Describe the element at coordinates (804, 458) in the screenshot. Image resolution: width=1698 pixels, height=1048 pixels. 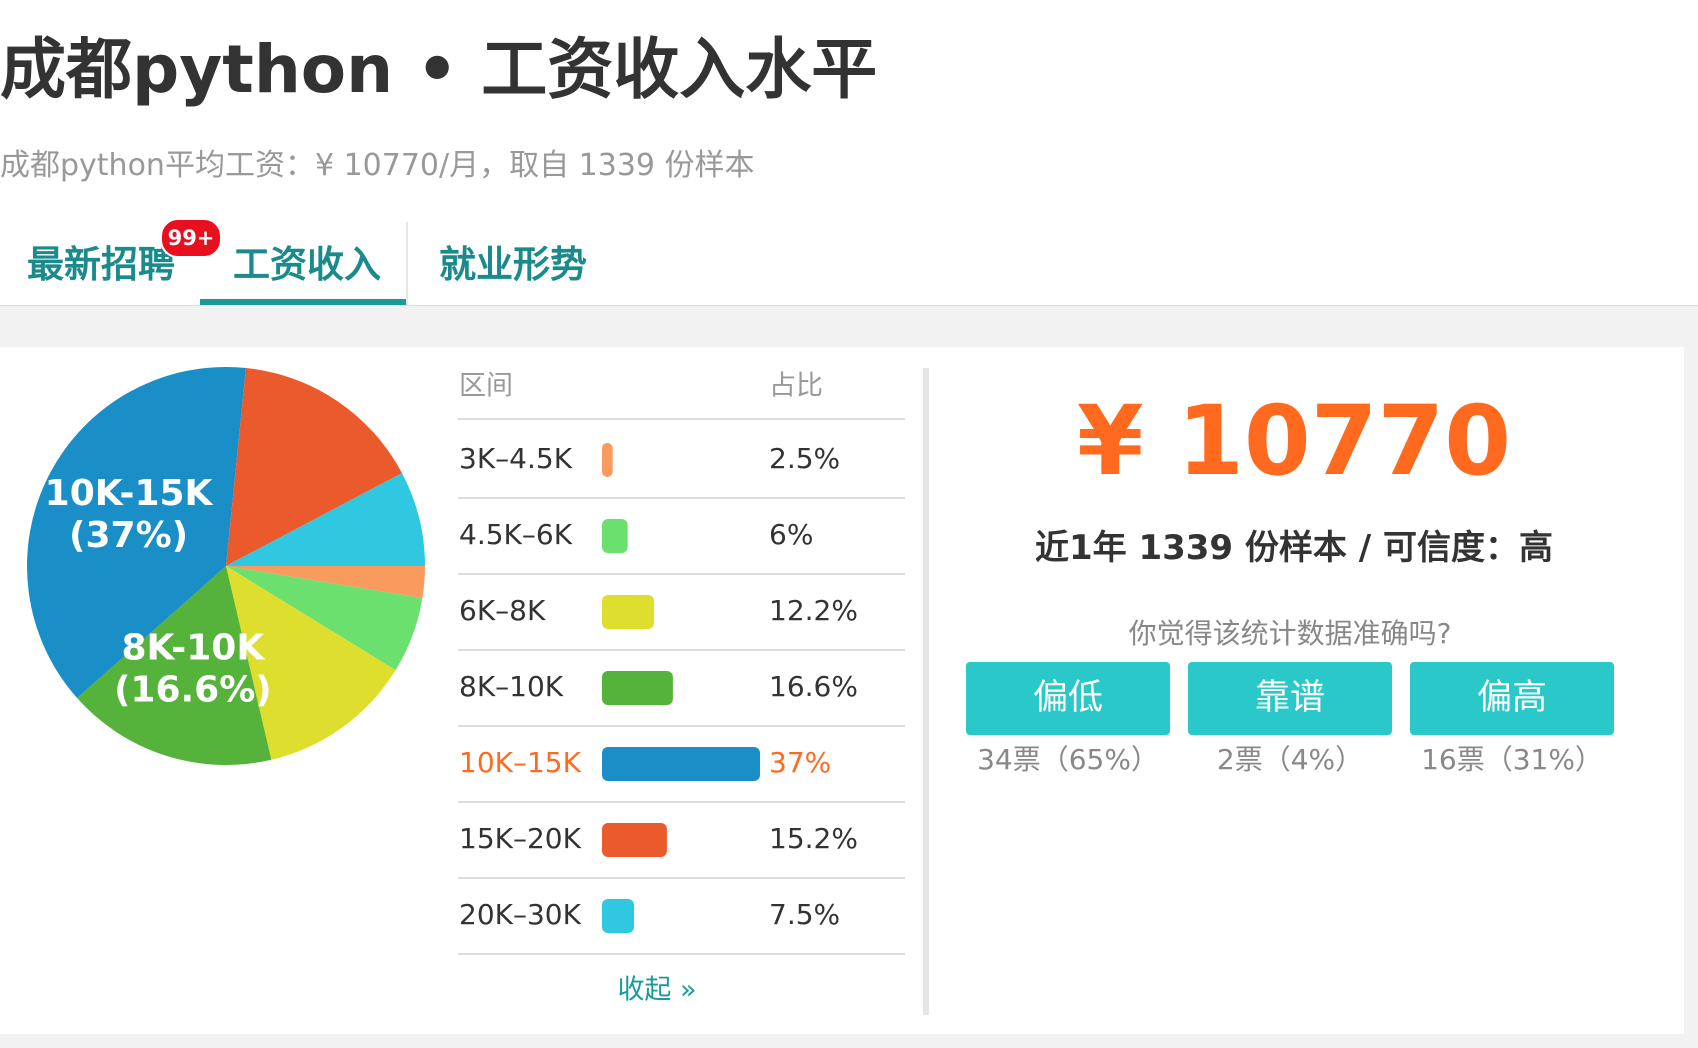
I see `share-label: 2.5%` at that location.